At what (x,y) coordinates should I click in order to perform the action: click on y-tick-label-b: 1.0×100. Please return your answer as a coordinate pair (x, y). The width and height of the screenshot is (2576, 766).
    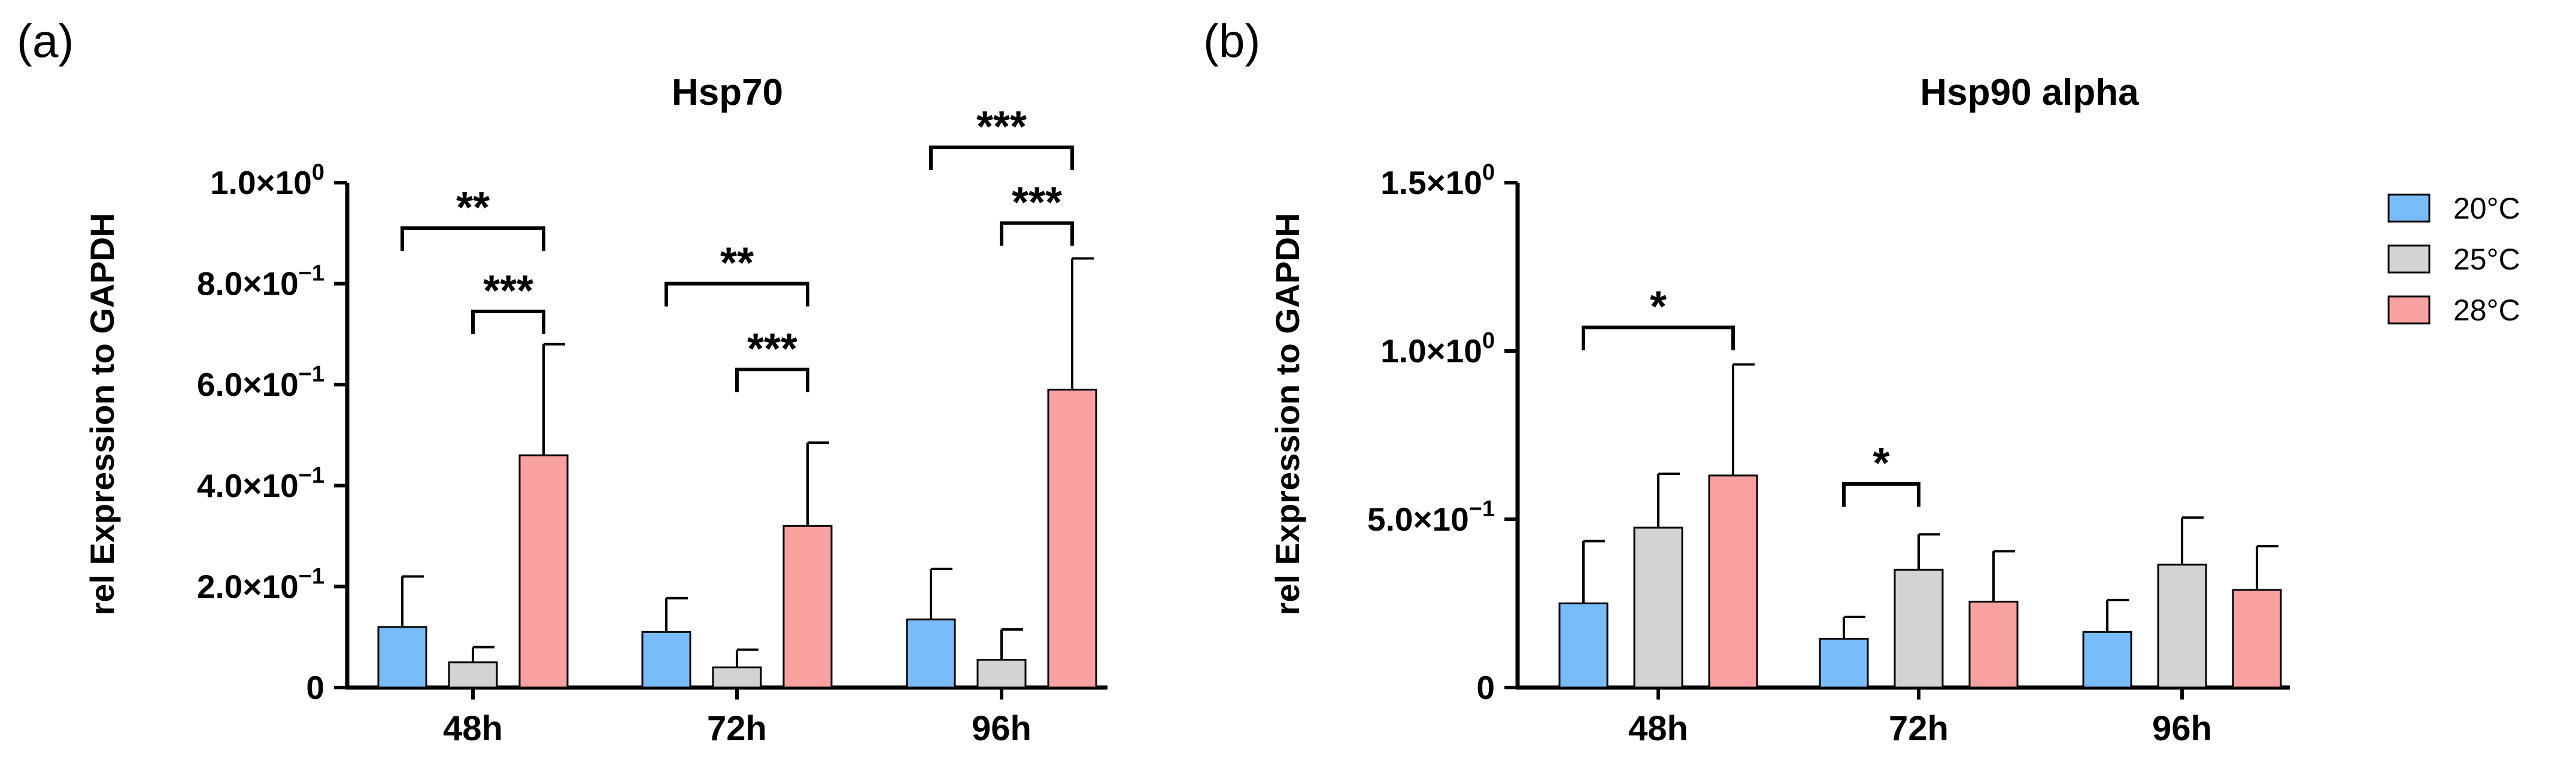
    Looking at the image, I should click on (1437, 349).